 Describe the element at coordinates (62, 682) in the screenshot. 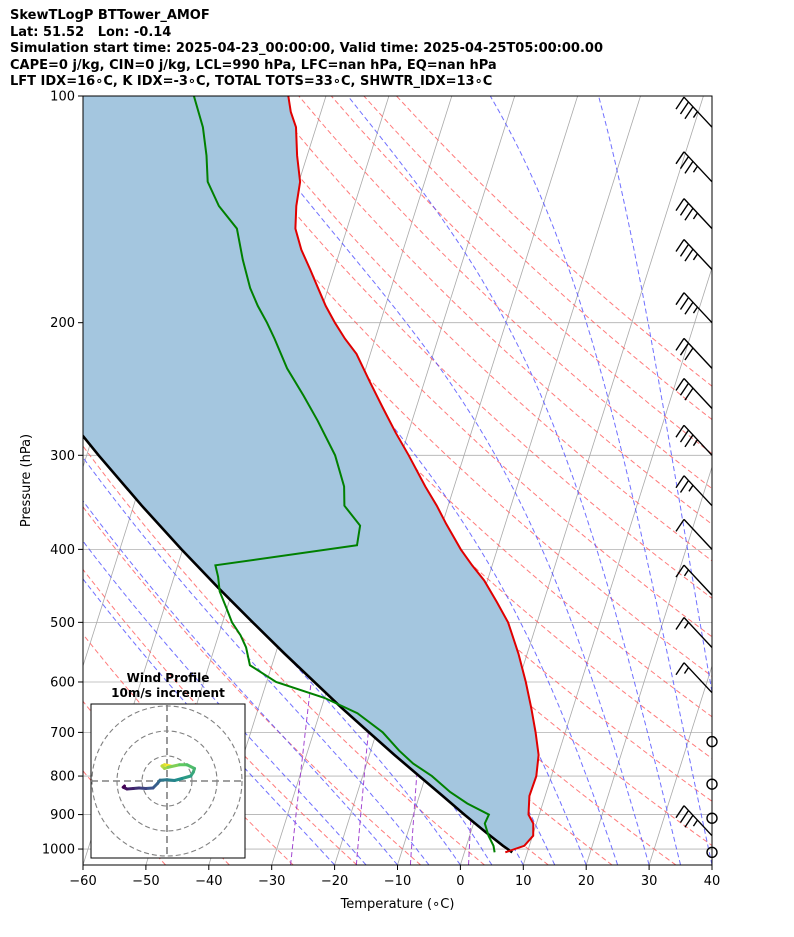

I see `y-tick-label: 600` at that location.